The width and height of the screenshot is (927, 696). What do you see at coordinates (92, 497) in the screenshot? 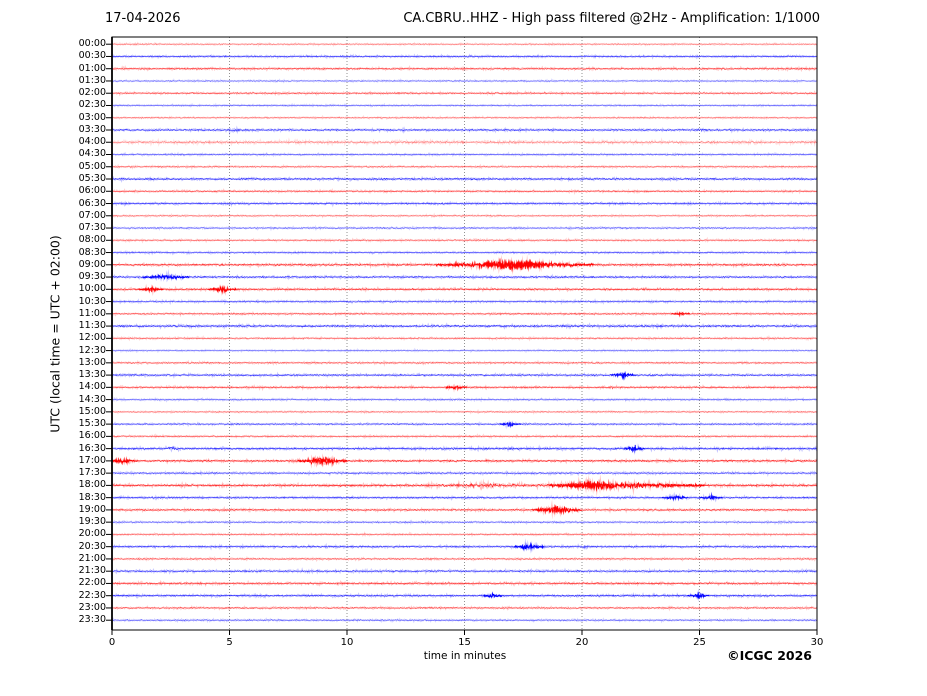
I see `y-tick-label: 18:30` at bounding box center [92, 497].